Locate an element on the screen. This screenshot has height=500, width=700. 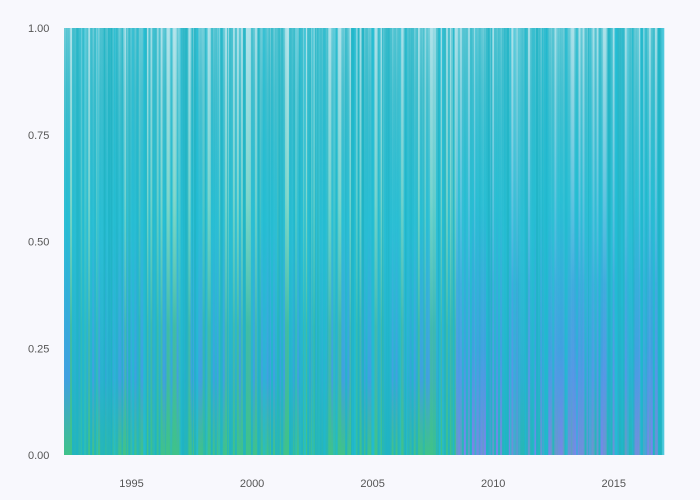
x-axis: 1995 2000 2005 2010 2015 is located at coordinates (372, 484).